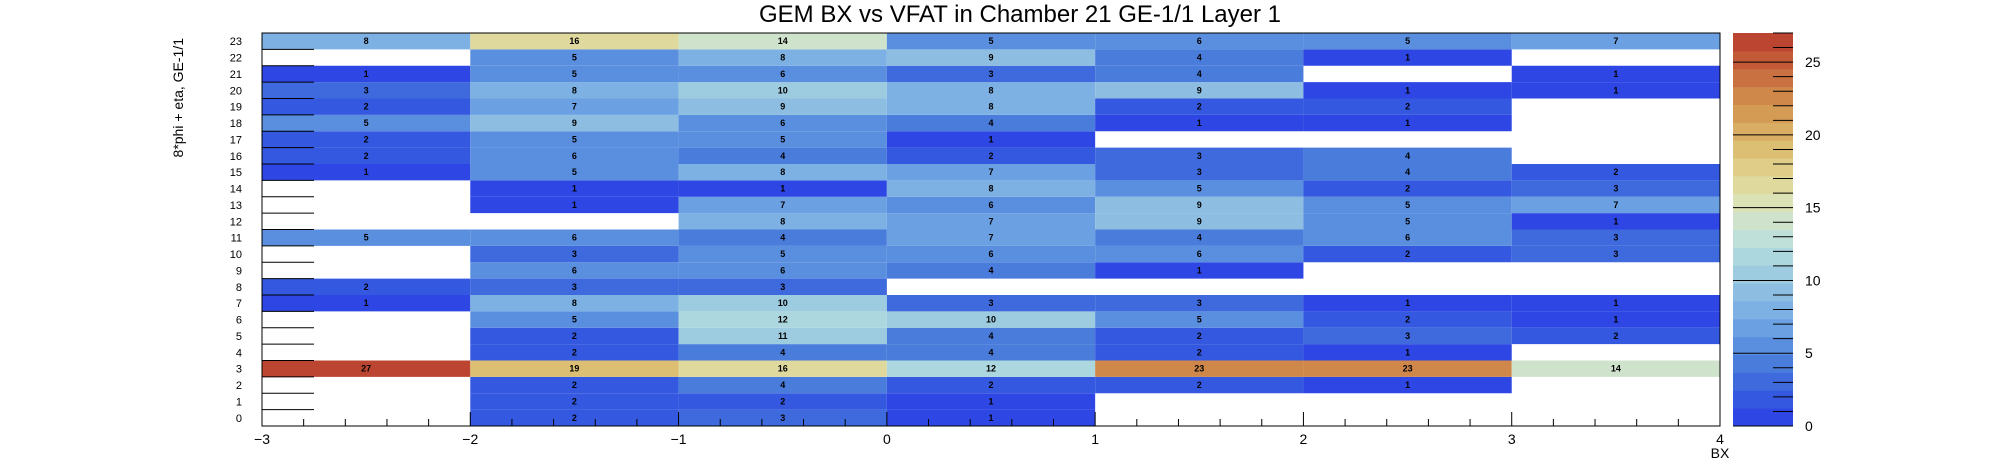 The height and width of the screenshot is (472, 1996). What do you see at coordinates (236, 91) in the screenshot?
I see `y-tick-label: 20` at bounding box center [236, 91].